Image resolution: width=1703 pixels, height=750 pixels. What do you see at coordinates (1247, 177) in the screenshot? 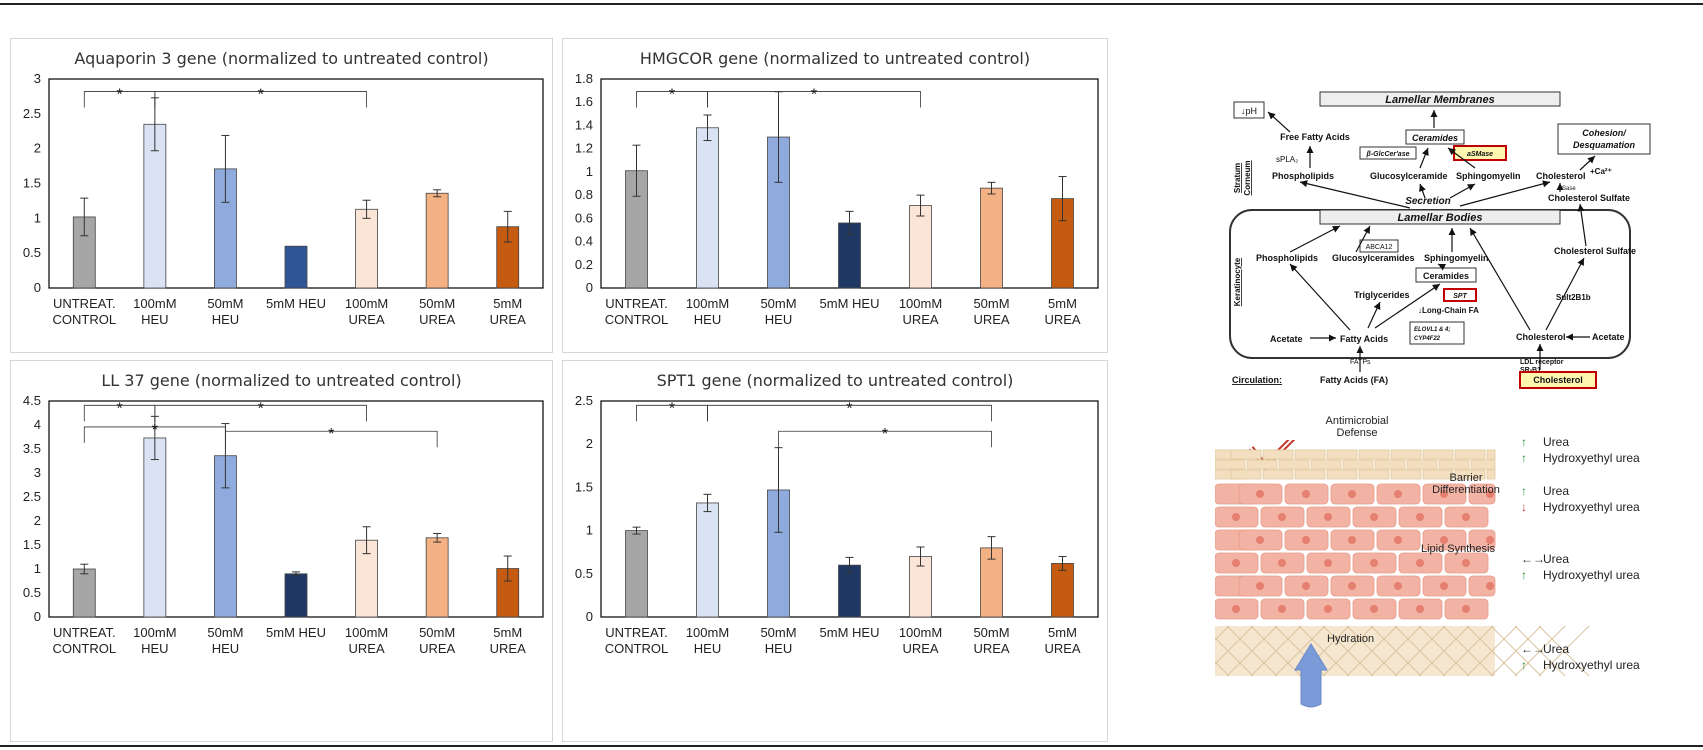
I see `corneum-label: Corneum` at bounding box center [1247, 177].